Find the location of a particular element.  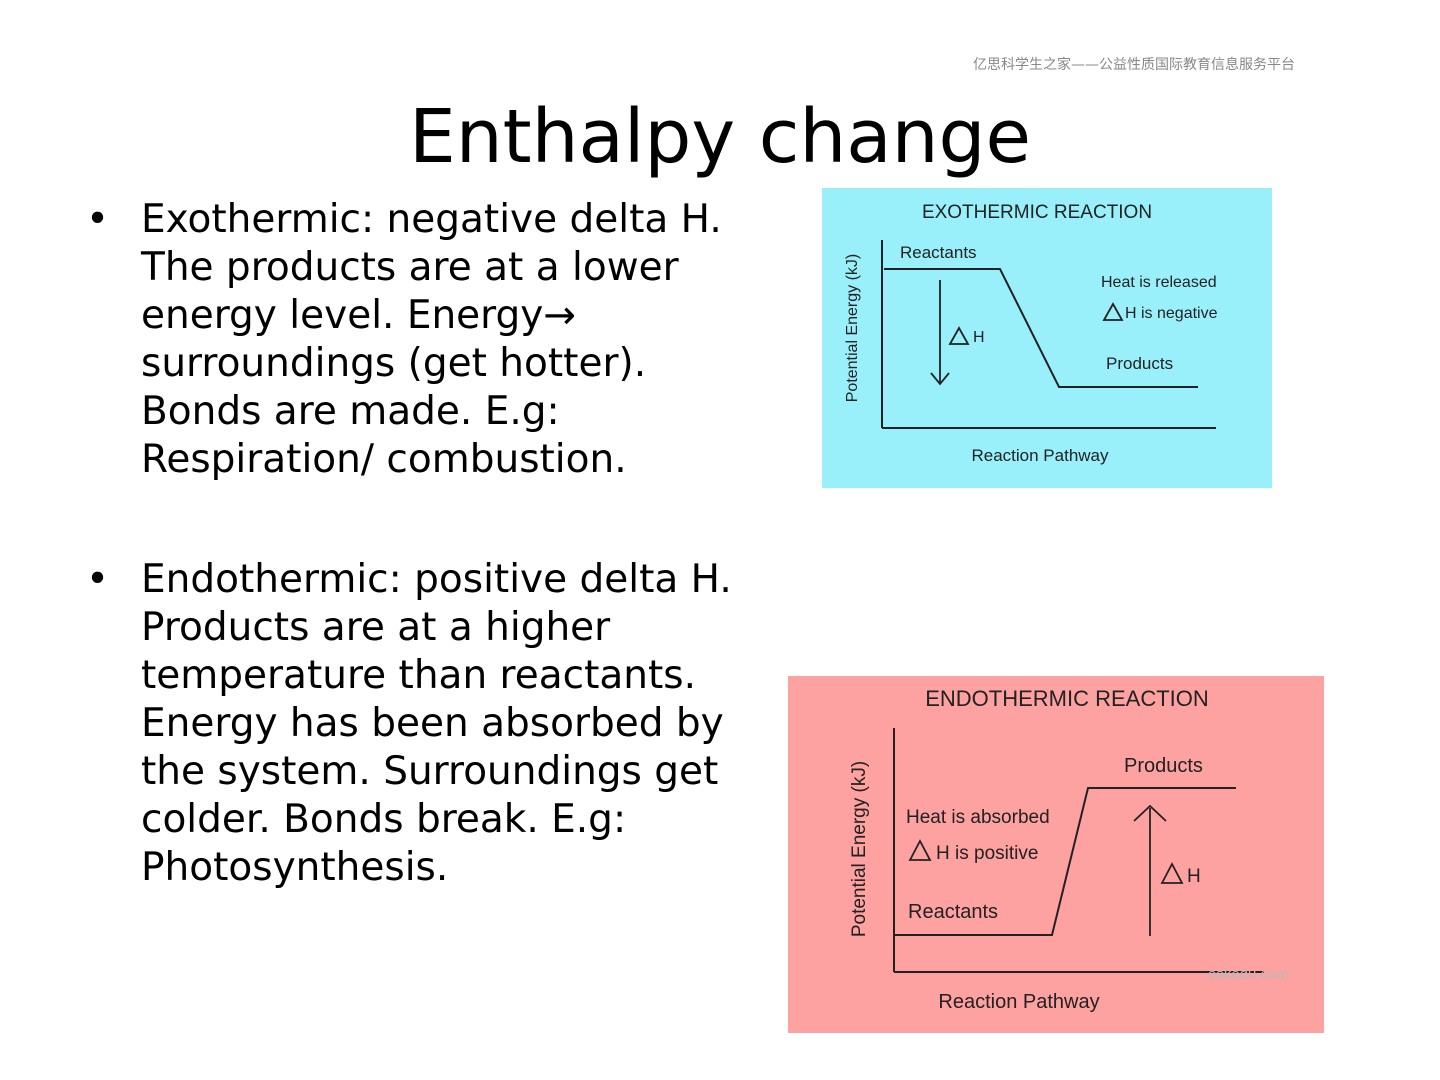

slide-title: Enthalpy change is located at coordinates (720, 137).